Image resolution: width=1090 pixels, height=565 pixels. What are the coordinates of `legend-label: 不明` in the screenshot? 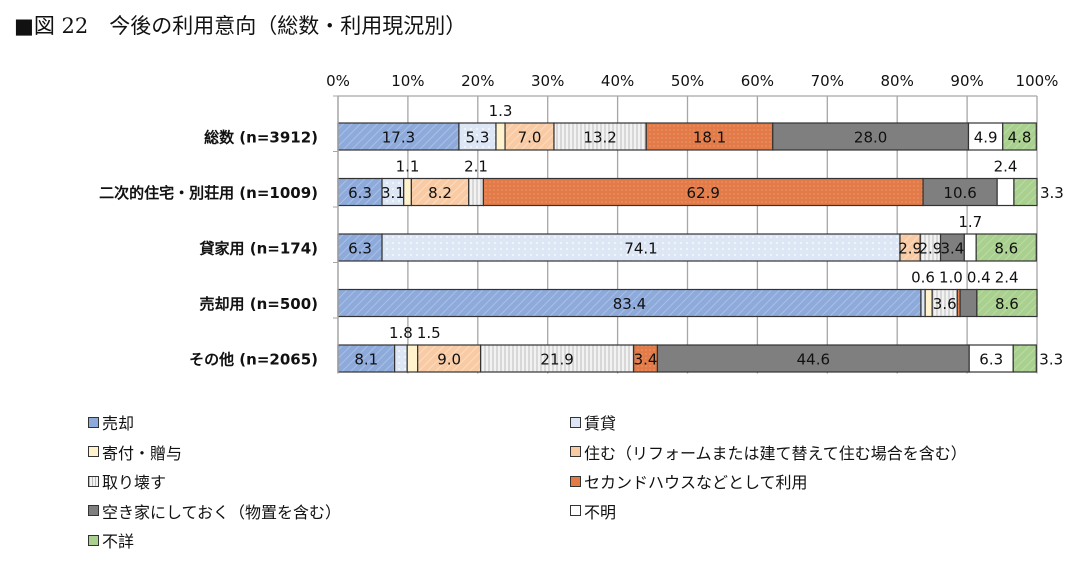 It's located at (600, 512).